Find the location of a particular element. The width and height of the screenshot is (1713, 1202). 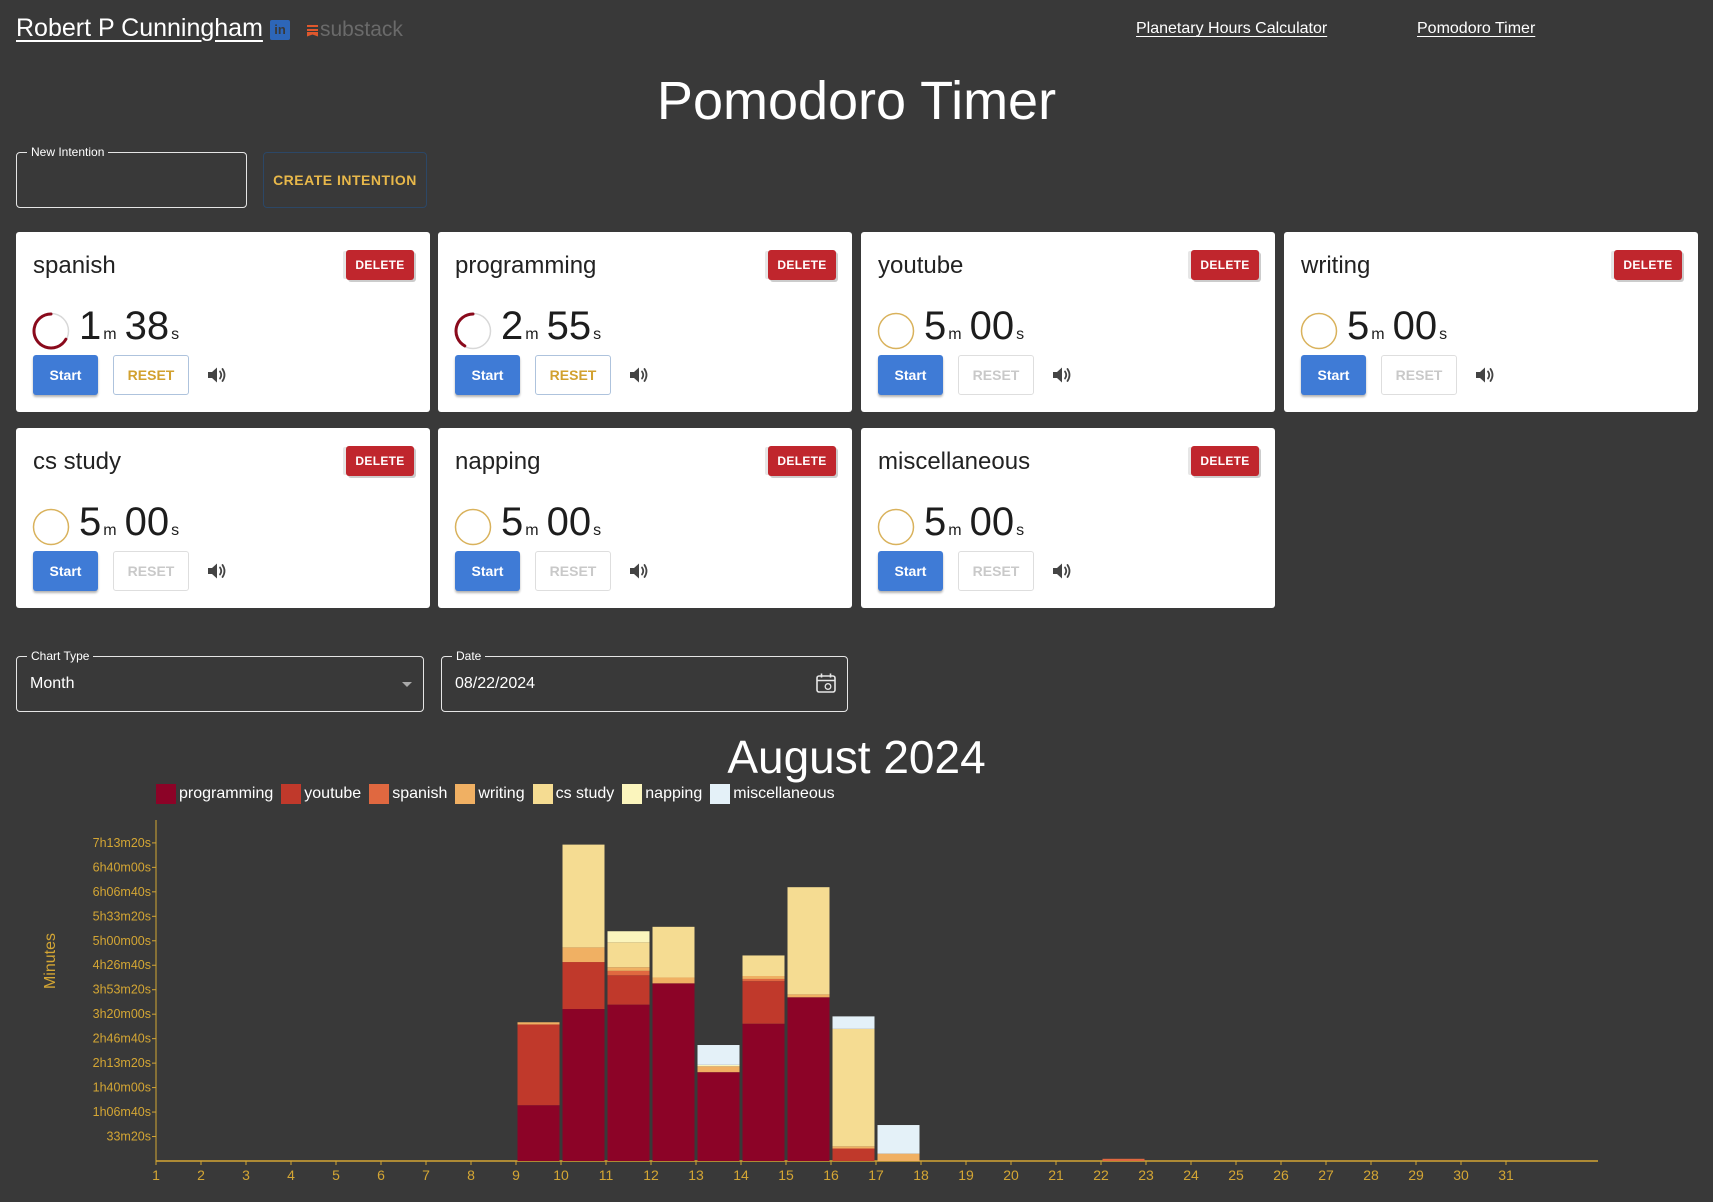

x-tick-label: 5 is located at coordinates (336, 1175).